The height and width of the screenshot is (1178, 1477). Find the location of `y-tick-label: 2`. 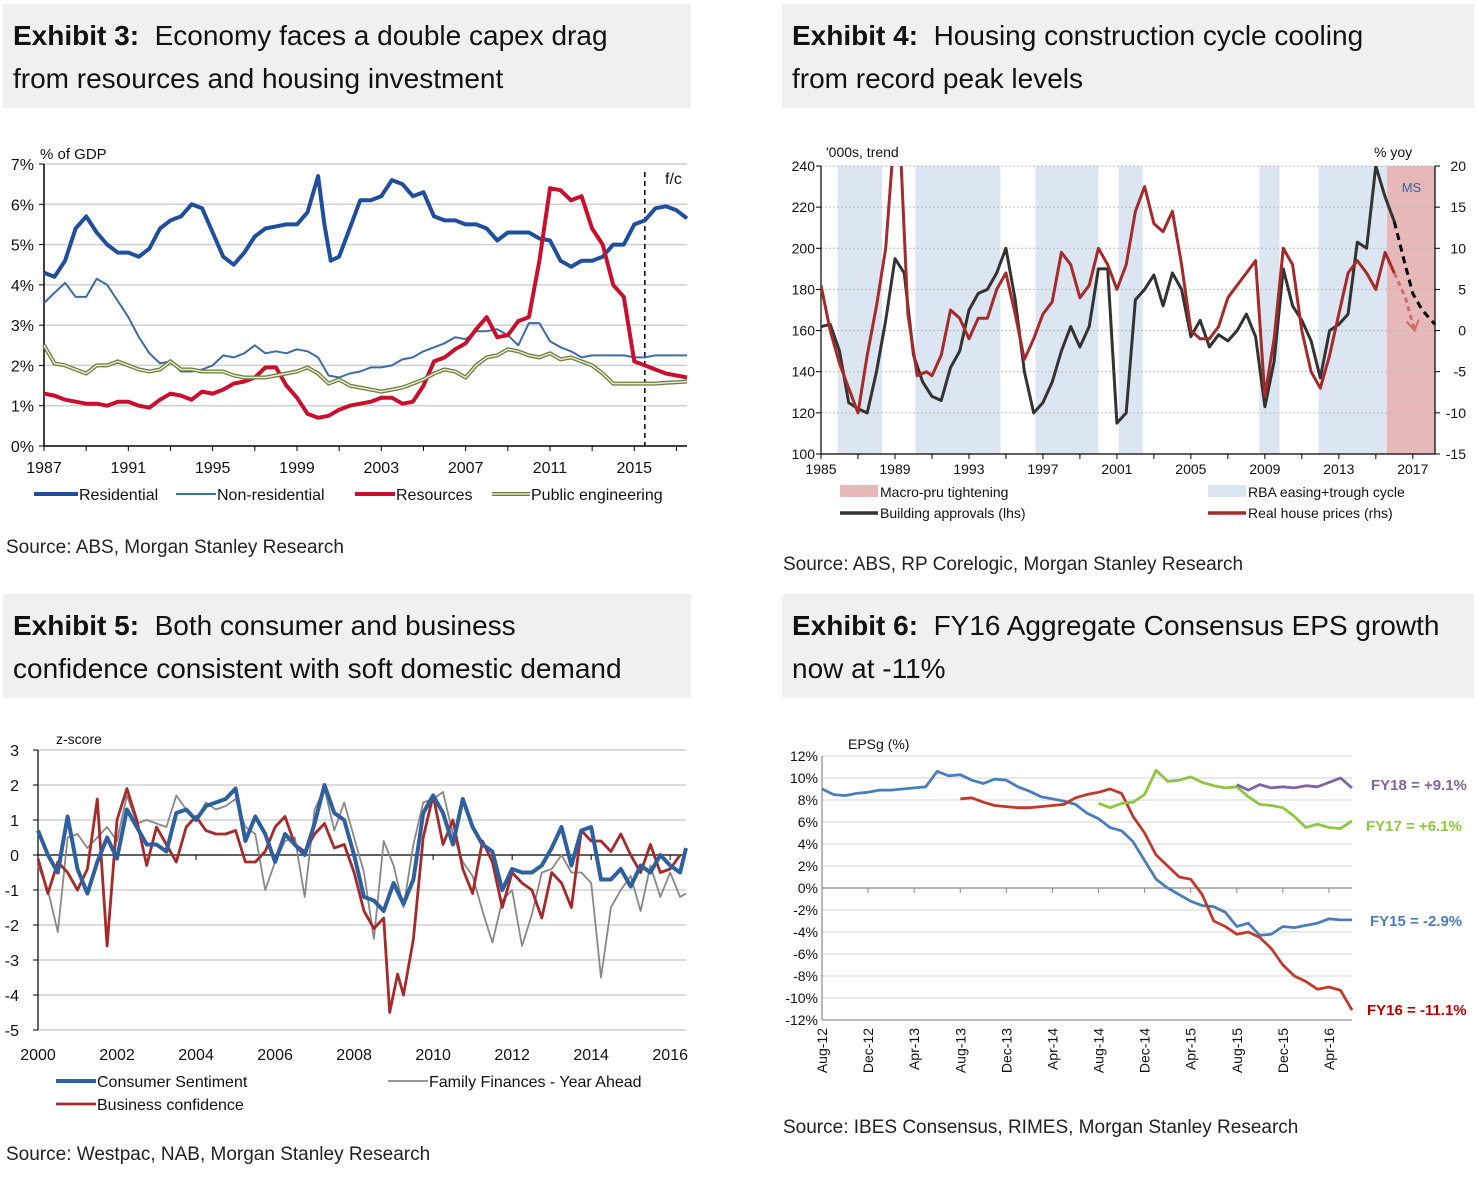

y-tick-label: 2 is located at coordinates (14, 786).